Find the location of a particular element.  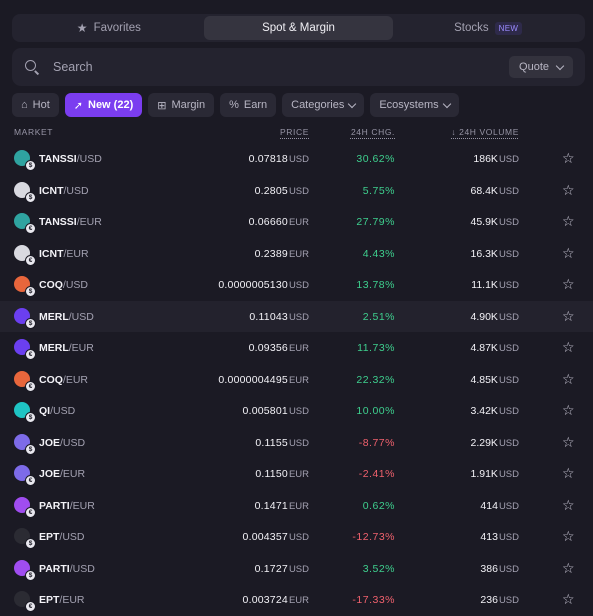

tab-label: Spot & Margin is located at coordinates (298, 28).